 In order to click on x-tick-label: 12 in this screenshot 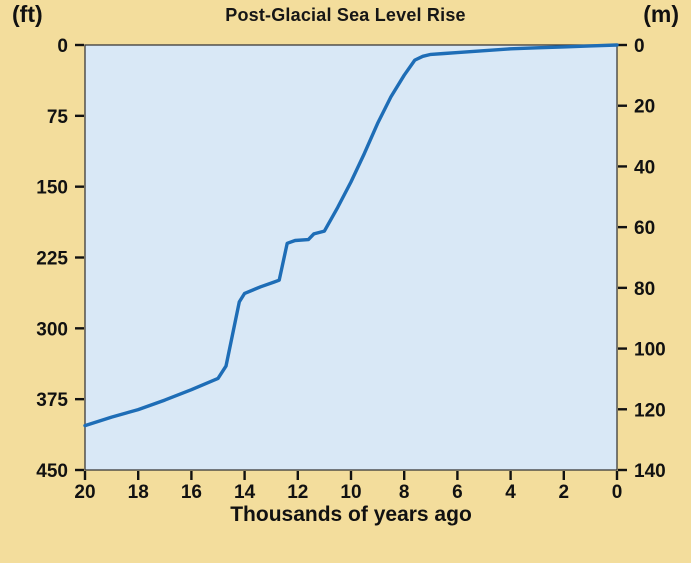, I will do `click(297, 492)`.